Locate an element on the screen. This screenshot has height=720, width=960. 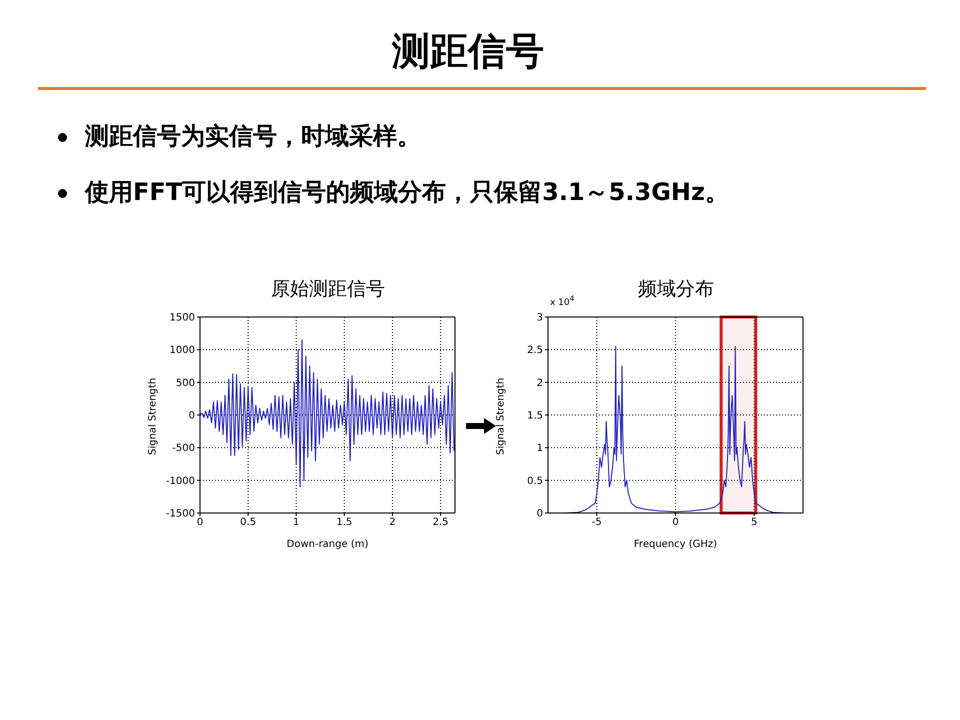
x-tick-label: 1 is located at coordinates (296, 522).